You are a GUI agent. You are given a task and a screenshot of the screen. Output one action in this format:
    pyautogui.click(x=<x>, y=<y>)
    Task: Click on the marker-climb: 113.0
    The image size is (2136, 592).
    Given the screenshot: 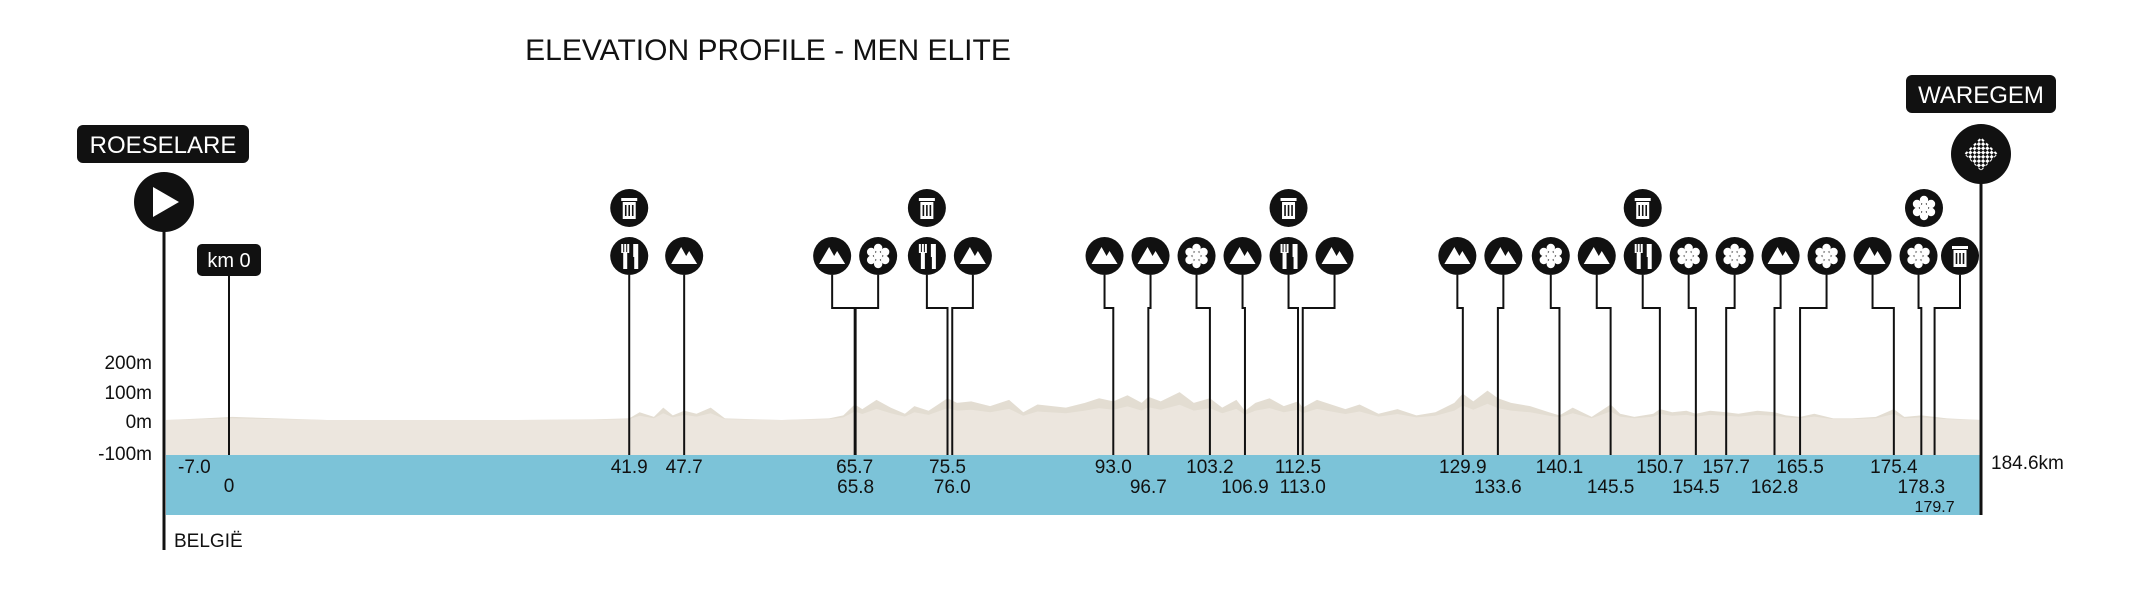 What is the action you would take?
    pyautogui.click(x=1317, y=367)
    